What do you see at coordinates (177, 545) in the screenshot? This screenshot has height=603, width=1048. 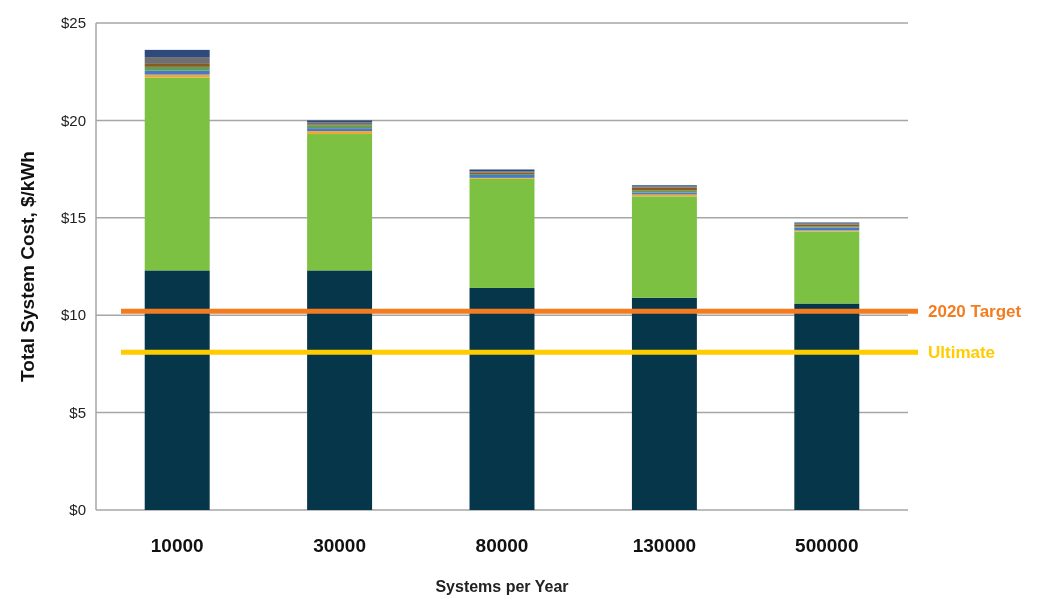 I see `x-tick-label: 10000` at bounding box center [177, 545].